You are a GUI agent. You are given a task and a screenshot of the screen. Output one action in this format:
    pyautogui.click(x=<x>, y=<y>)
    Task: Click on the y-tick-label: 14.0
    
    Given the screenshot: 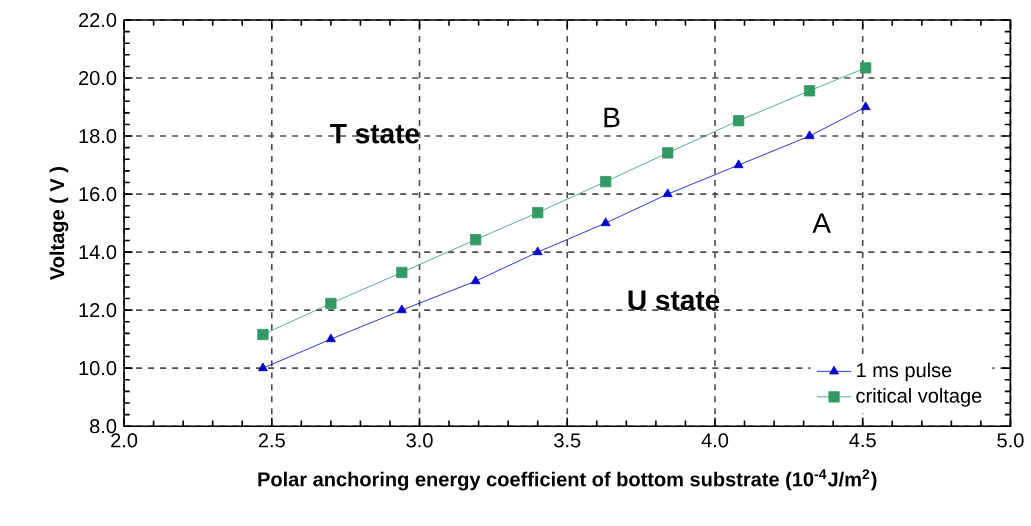 What is the action you would take?
    pyautogui.click(x=98, y=252)
    